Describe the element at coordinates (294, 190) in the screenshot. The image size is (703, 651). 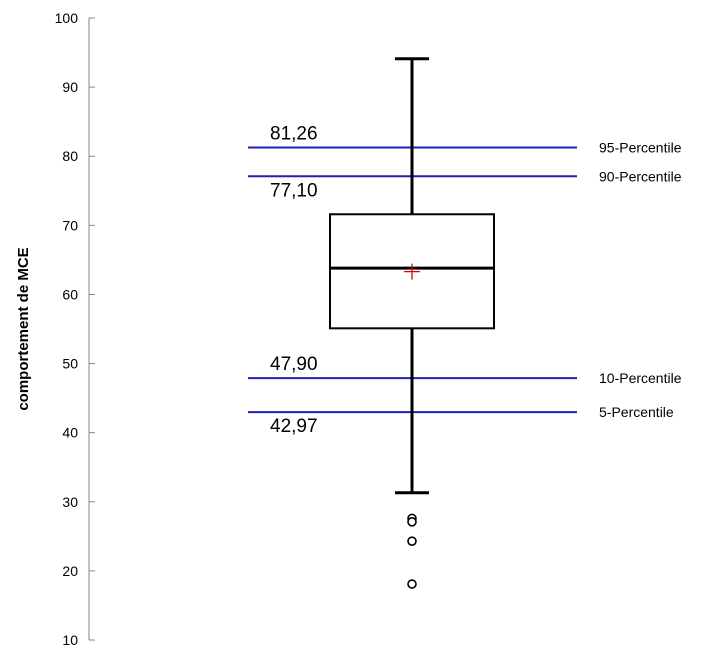
I see `percentile-value: 77,10` at that location.